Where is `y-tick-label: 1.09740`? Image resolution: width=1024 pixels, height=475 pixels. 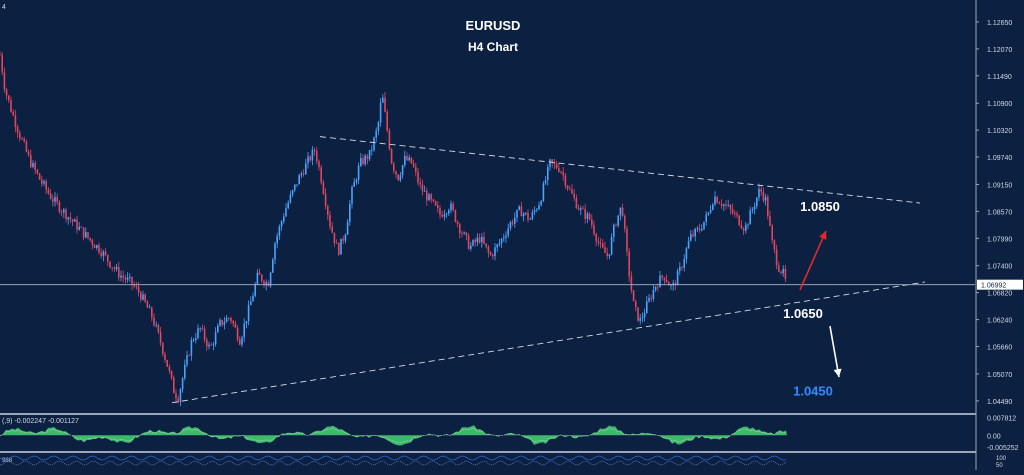
y-tick-label: 1.09740 is located at coordinates (999, 158).